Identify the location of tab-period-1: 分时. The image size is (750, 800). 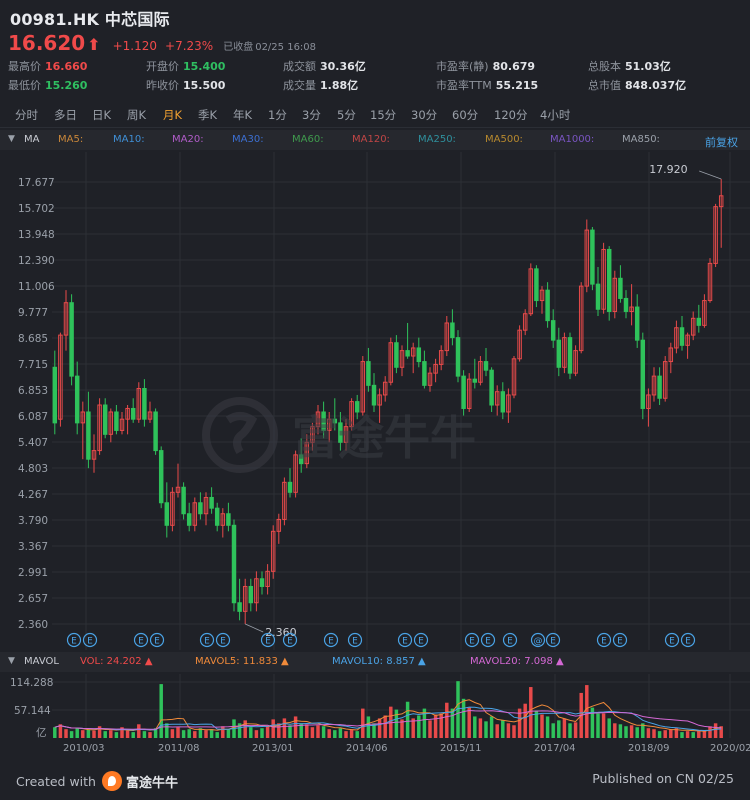
(26, 115).